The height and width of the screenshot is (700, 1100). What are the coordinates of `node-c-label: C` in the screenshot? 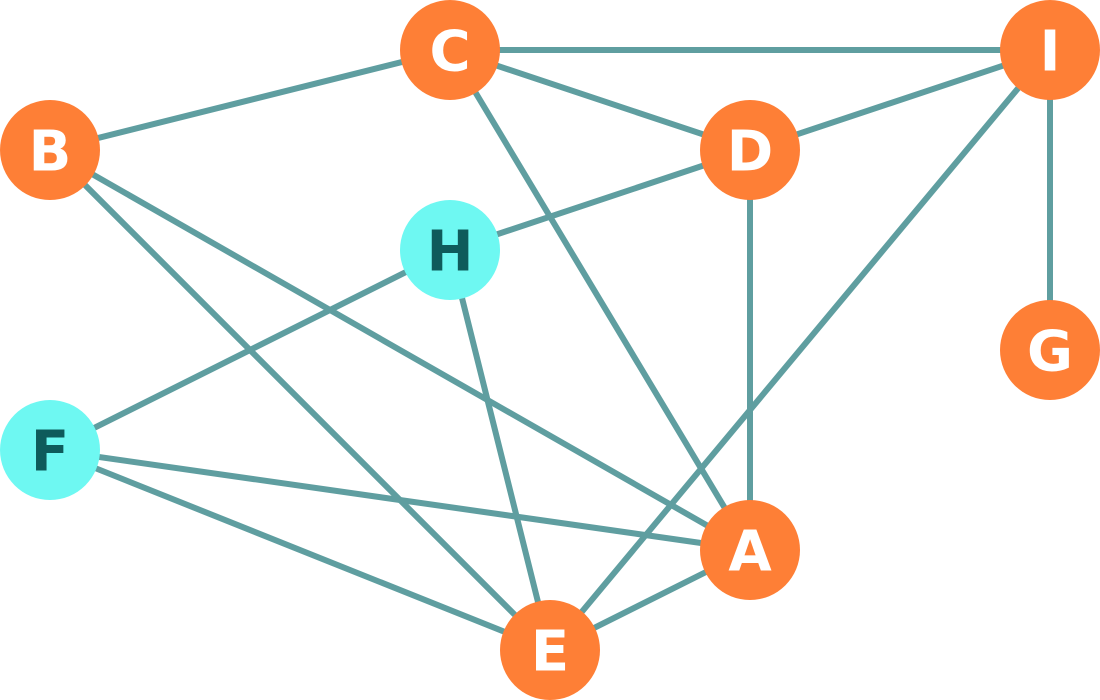 It's located at (449, 52).